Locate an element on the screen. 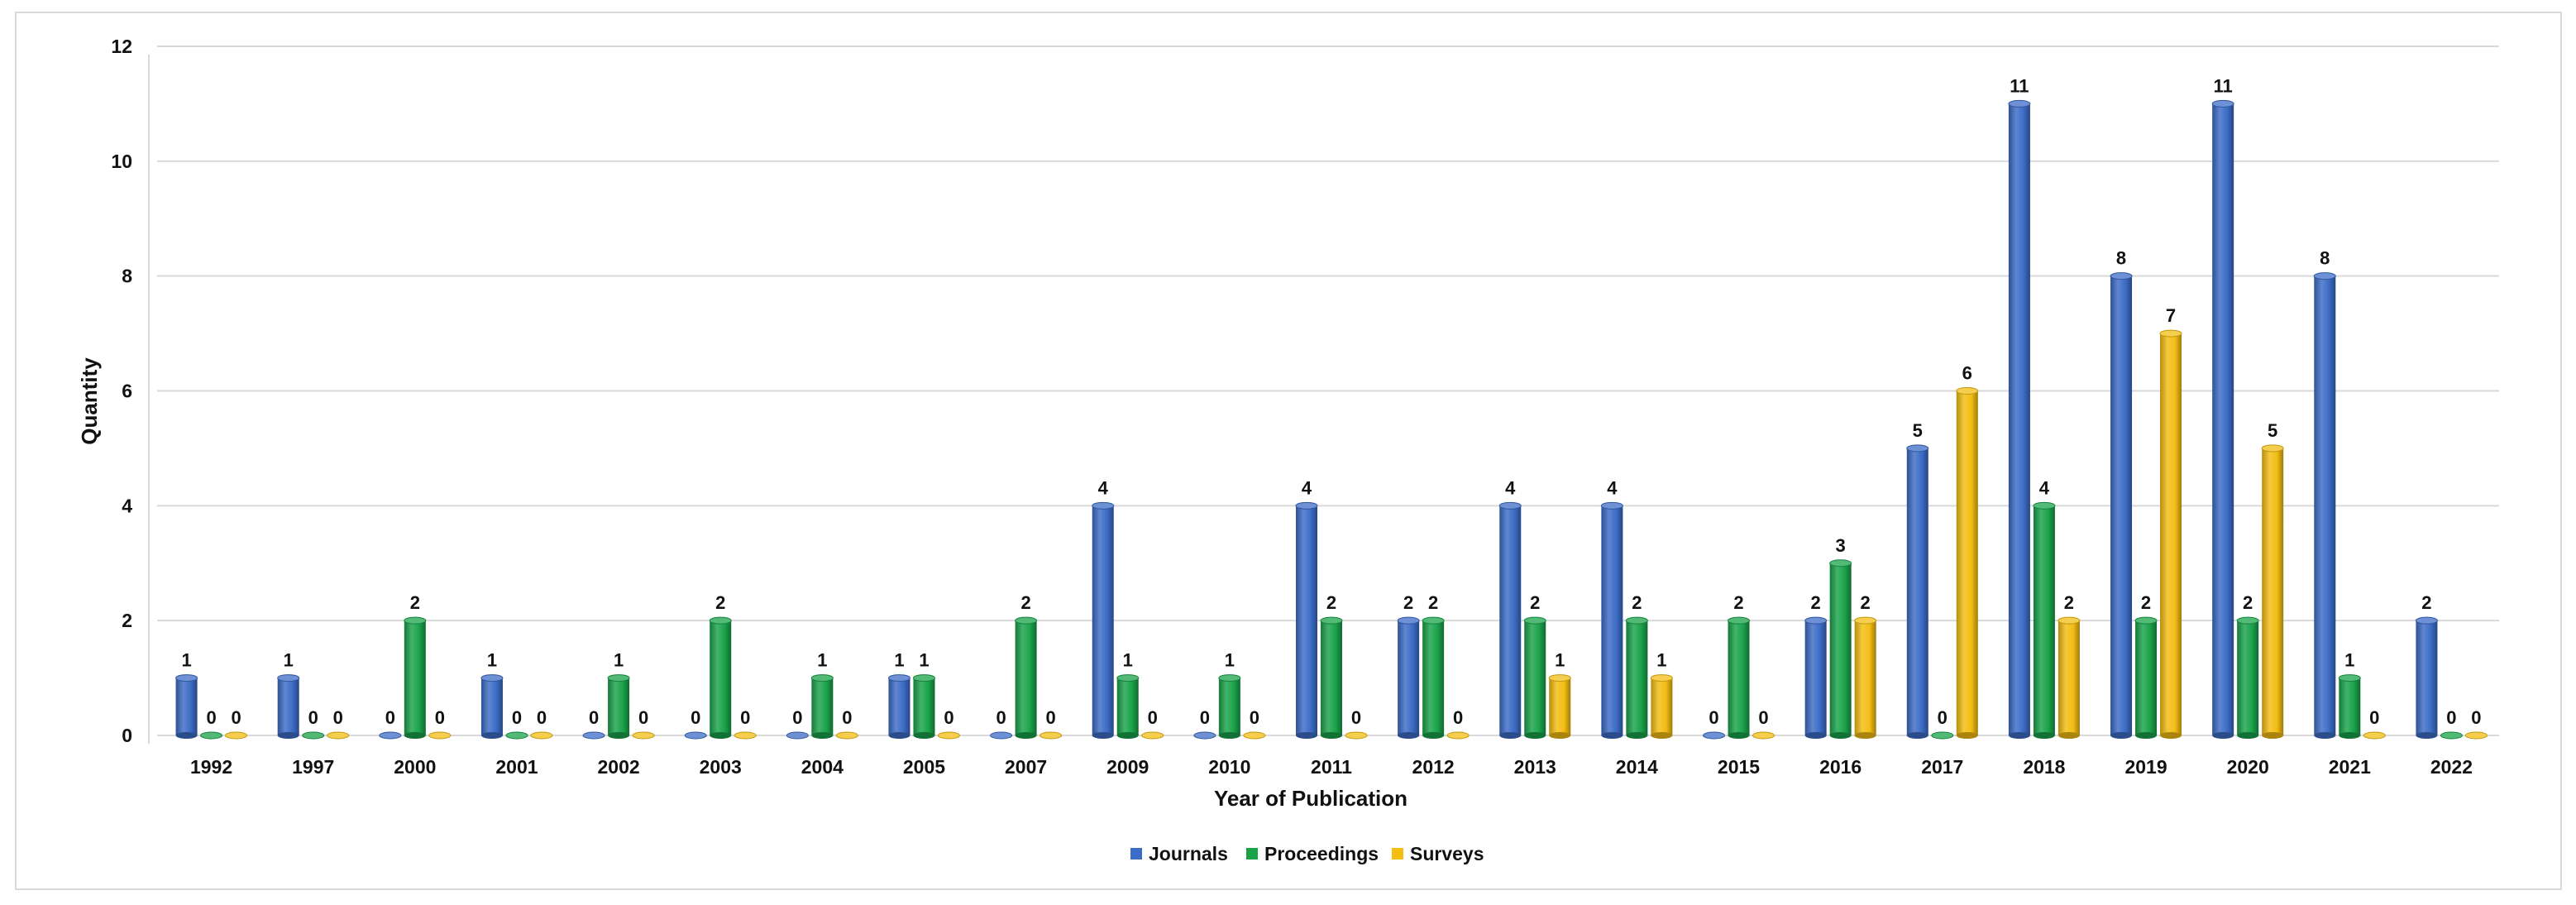 The width and height of the screenshot is (2576, 905). data-label-journals-2001: 1 is located at coordinates (492, 661).